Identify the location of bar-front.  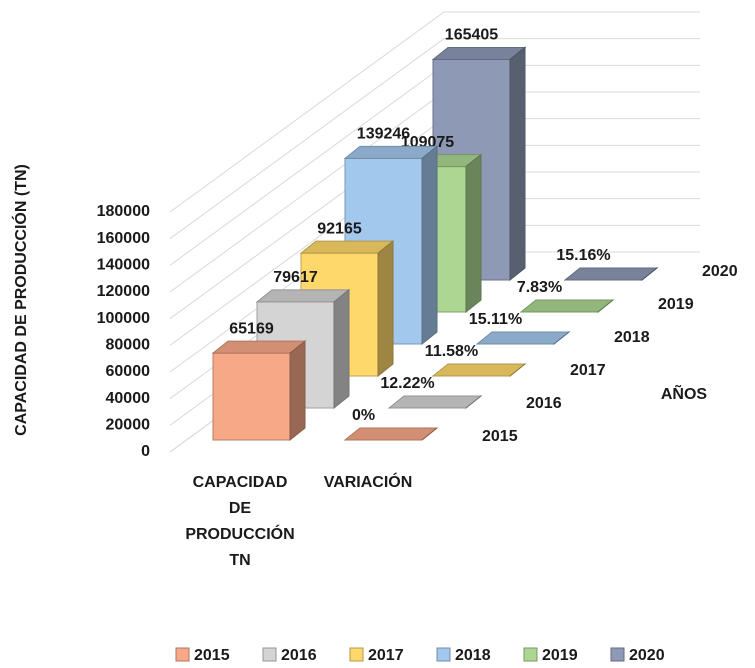
(251, 396).